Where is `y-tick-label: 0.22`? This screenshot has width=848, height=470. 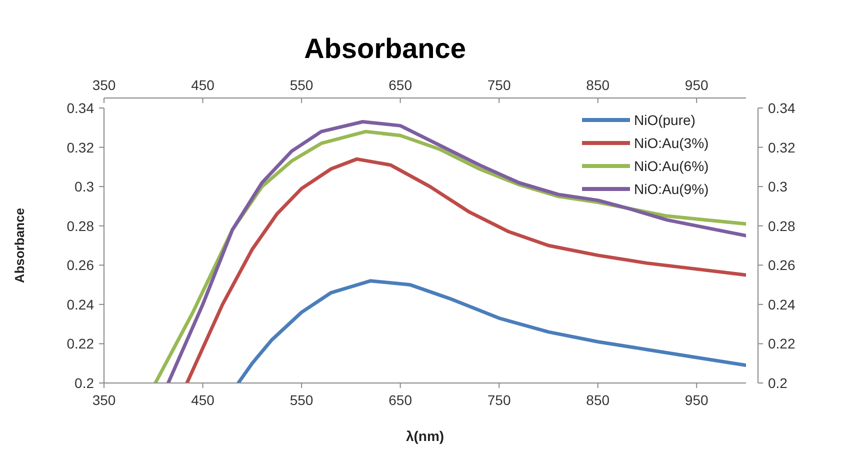 y-tick-label: 0.22 is located at coordinates (80, 344).